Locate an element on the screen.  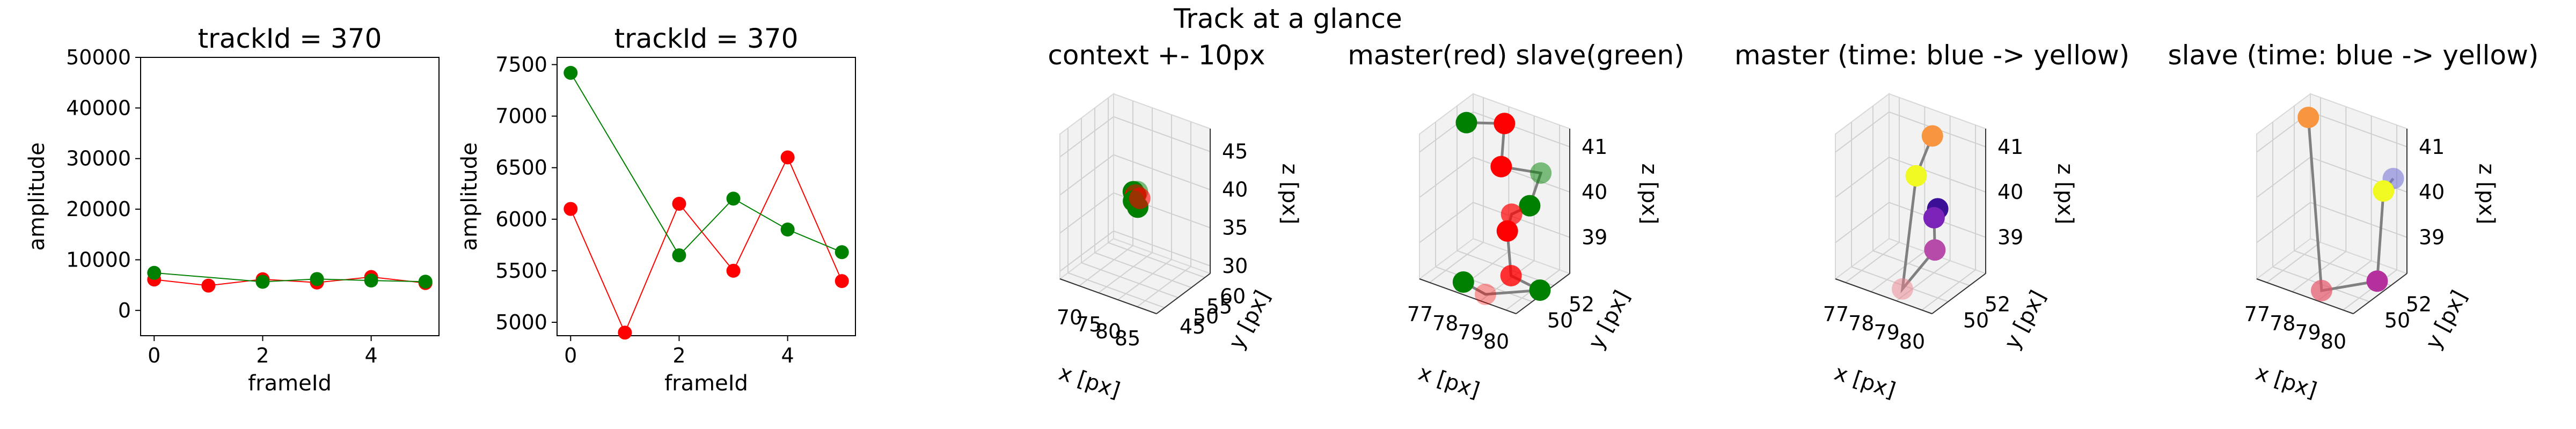
y-tick-label: 60 is located at coordinates (1233, 296).